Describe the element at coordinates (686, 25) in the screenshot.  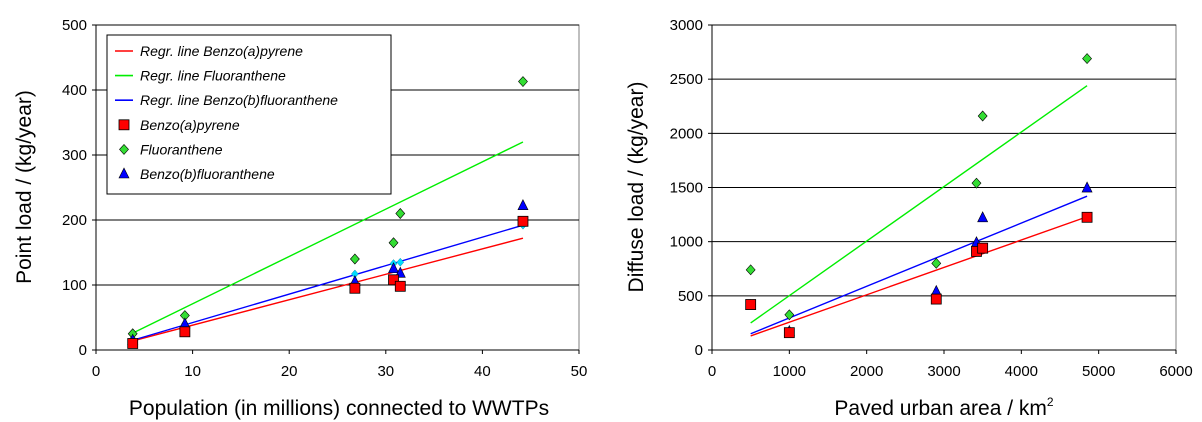
I see `y-tick-label: 3000` at that location.